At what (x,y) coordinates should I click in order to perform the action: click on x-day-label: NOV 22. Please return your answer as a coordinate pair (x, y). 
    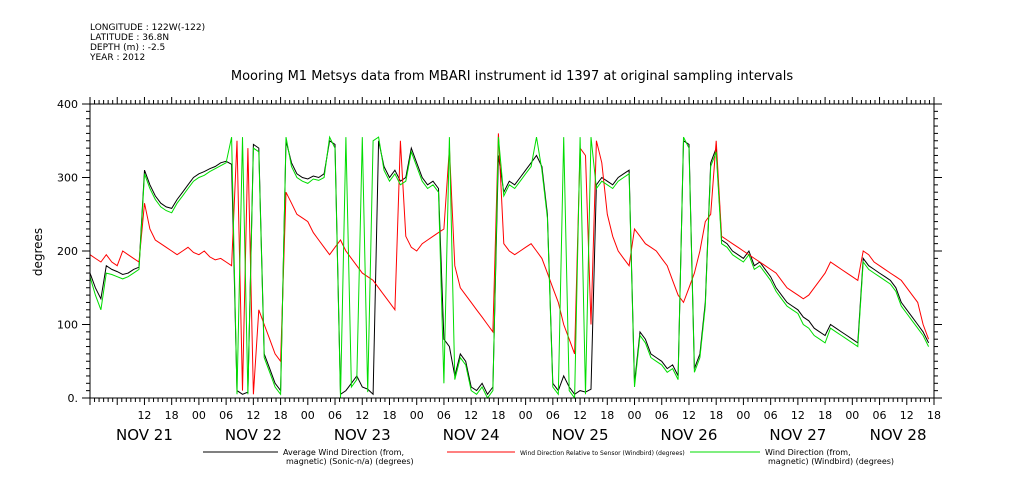
    Looking at the image, I should click on (253, 435).